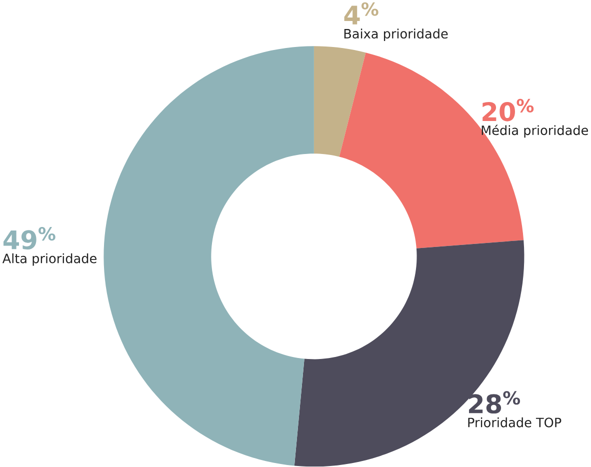 The image size is (591, 467). Describe the element at coordinates (494, 402) in the screenshot. I see `data-label: 28$^{%}$` at that location.